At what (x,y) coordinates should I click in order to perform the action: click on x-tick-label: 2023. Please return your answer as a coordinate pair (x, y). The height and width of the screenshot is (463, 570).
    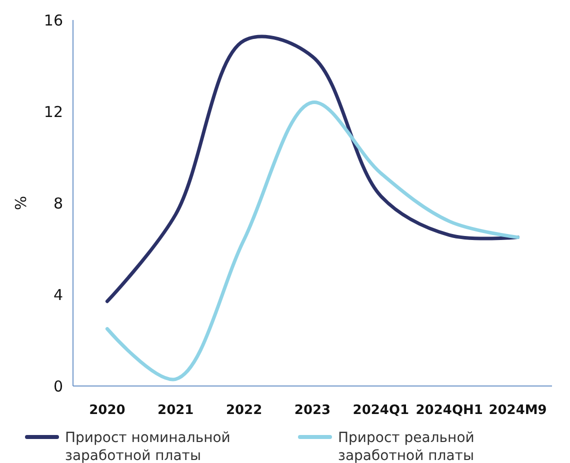
    Looking at the image, I should click on (312, 410).